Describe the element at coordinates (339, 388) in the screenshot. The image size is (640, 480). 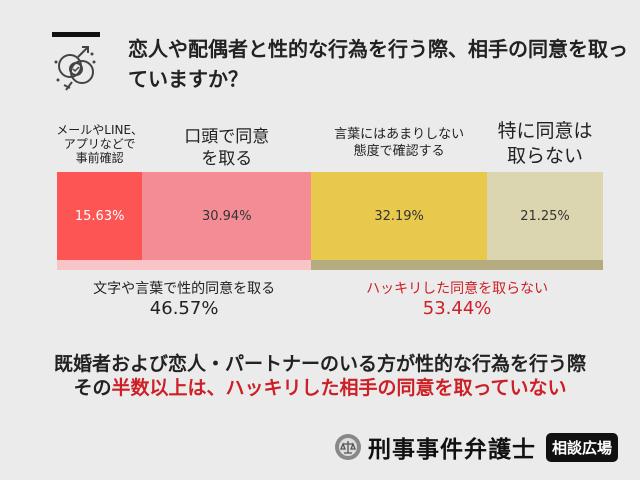
I see `summary-highlight: 半数以上は、ハッキリした相手の同意を取っていない` at that location.